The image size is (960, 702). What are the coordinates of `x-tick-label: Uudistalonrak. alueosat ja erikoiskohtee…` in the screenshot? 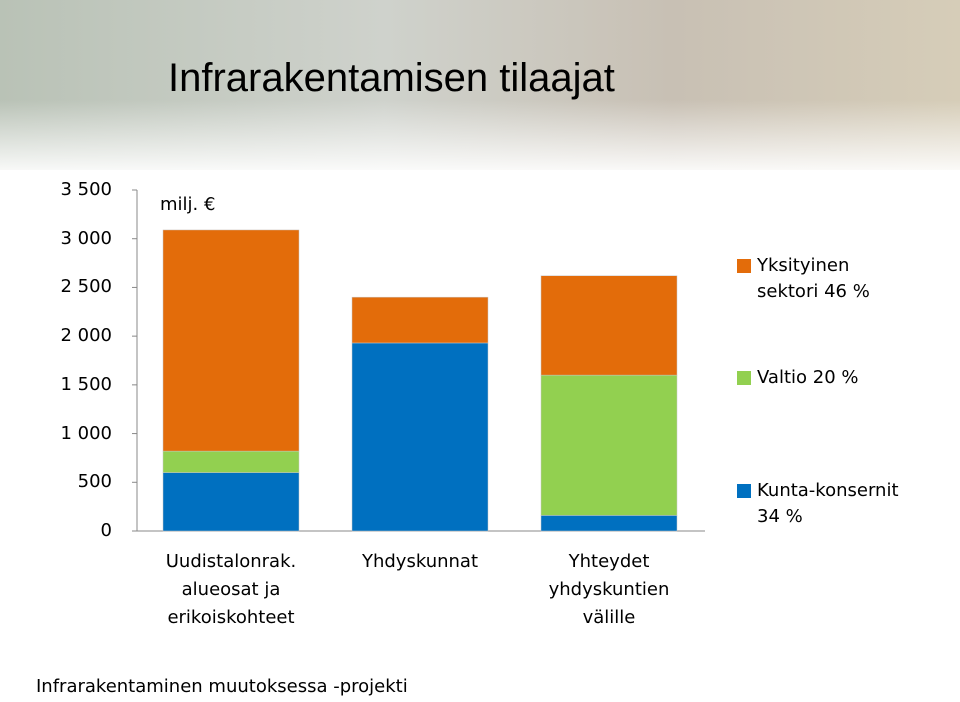 It's located at (231, 589).